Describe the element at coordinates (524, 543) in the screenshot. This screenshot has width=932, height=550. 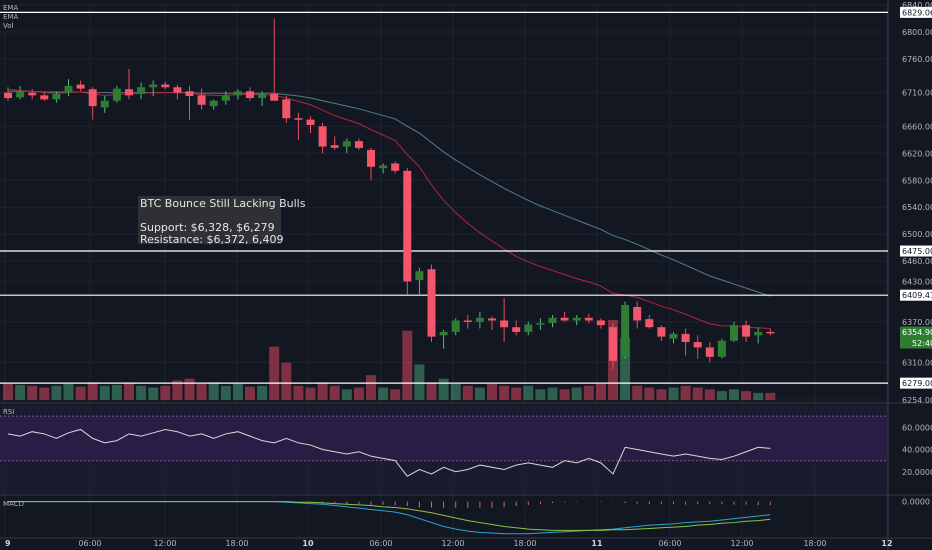
I see `time-tick-label: 18:00` at that location.